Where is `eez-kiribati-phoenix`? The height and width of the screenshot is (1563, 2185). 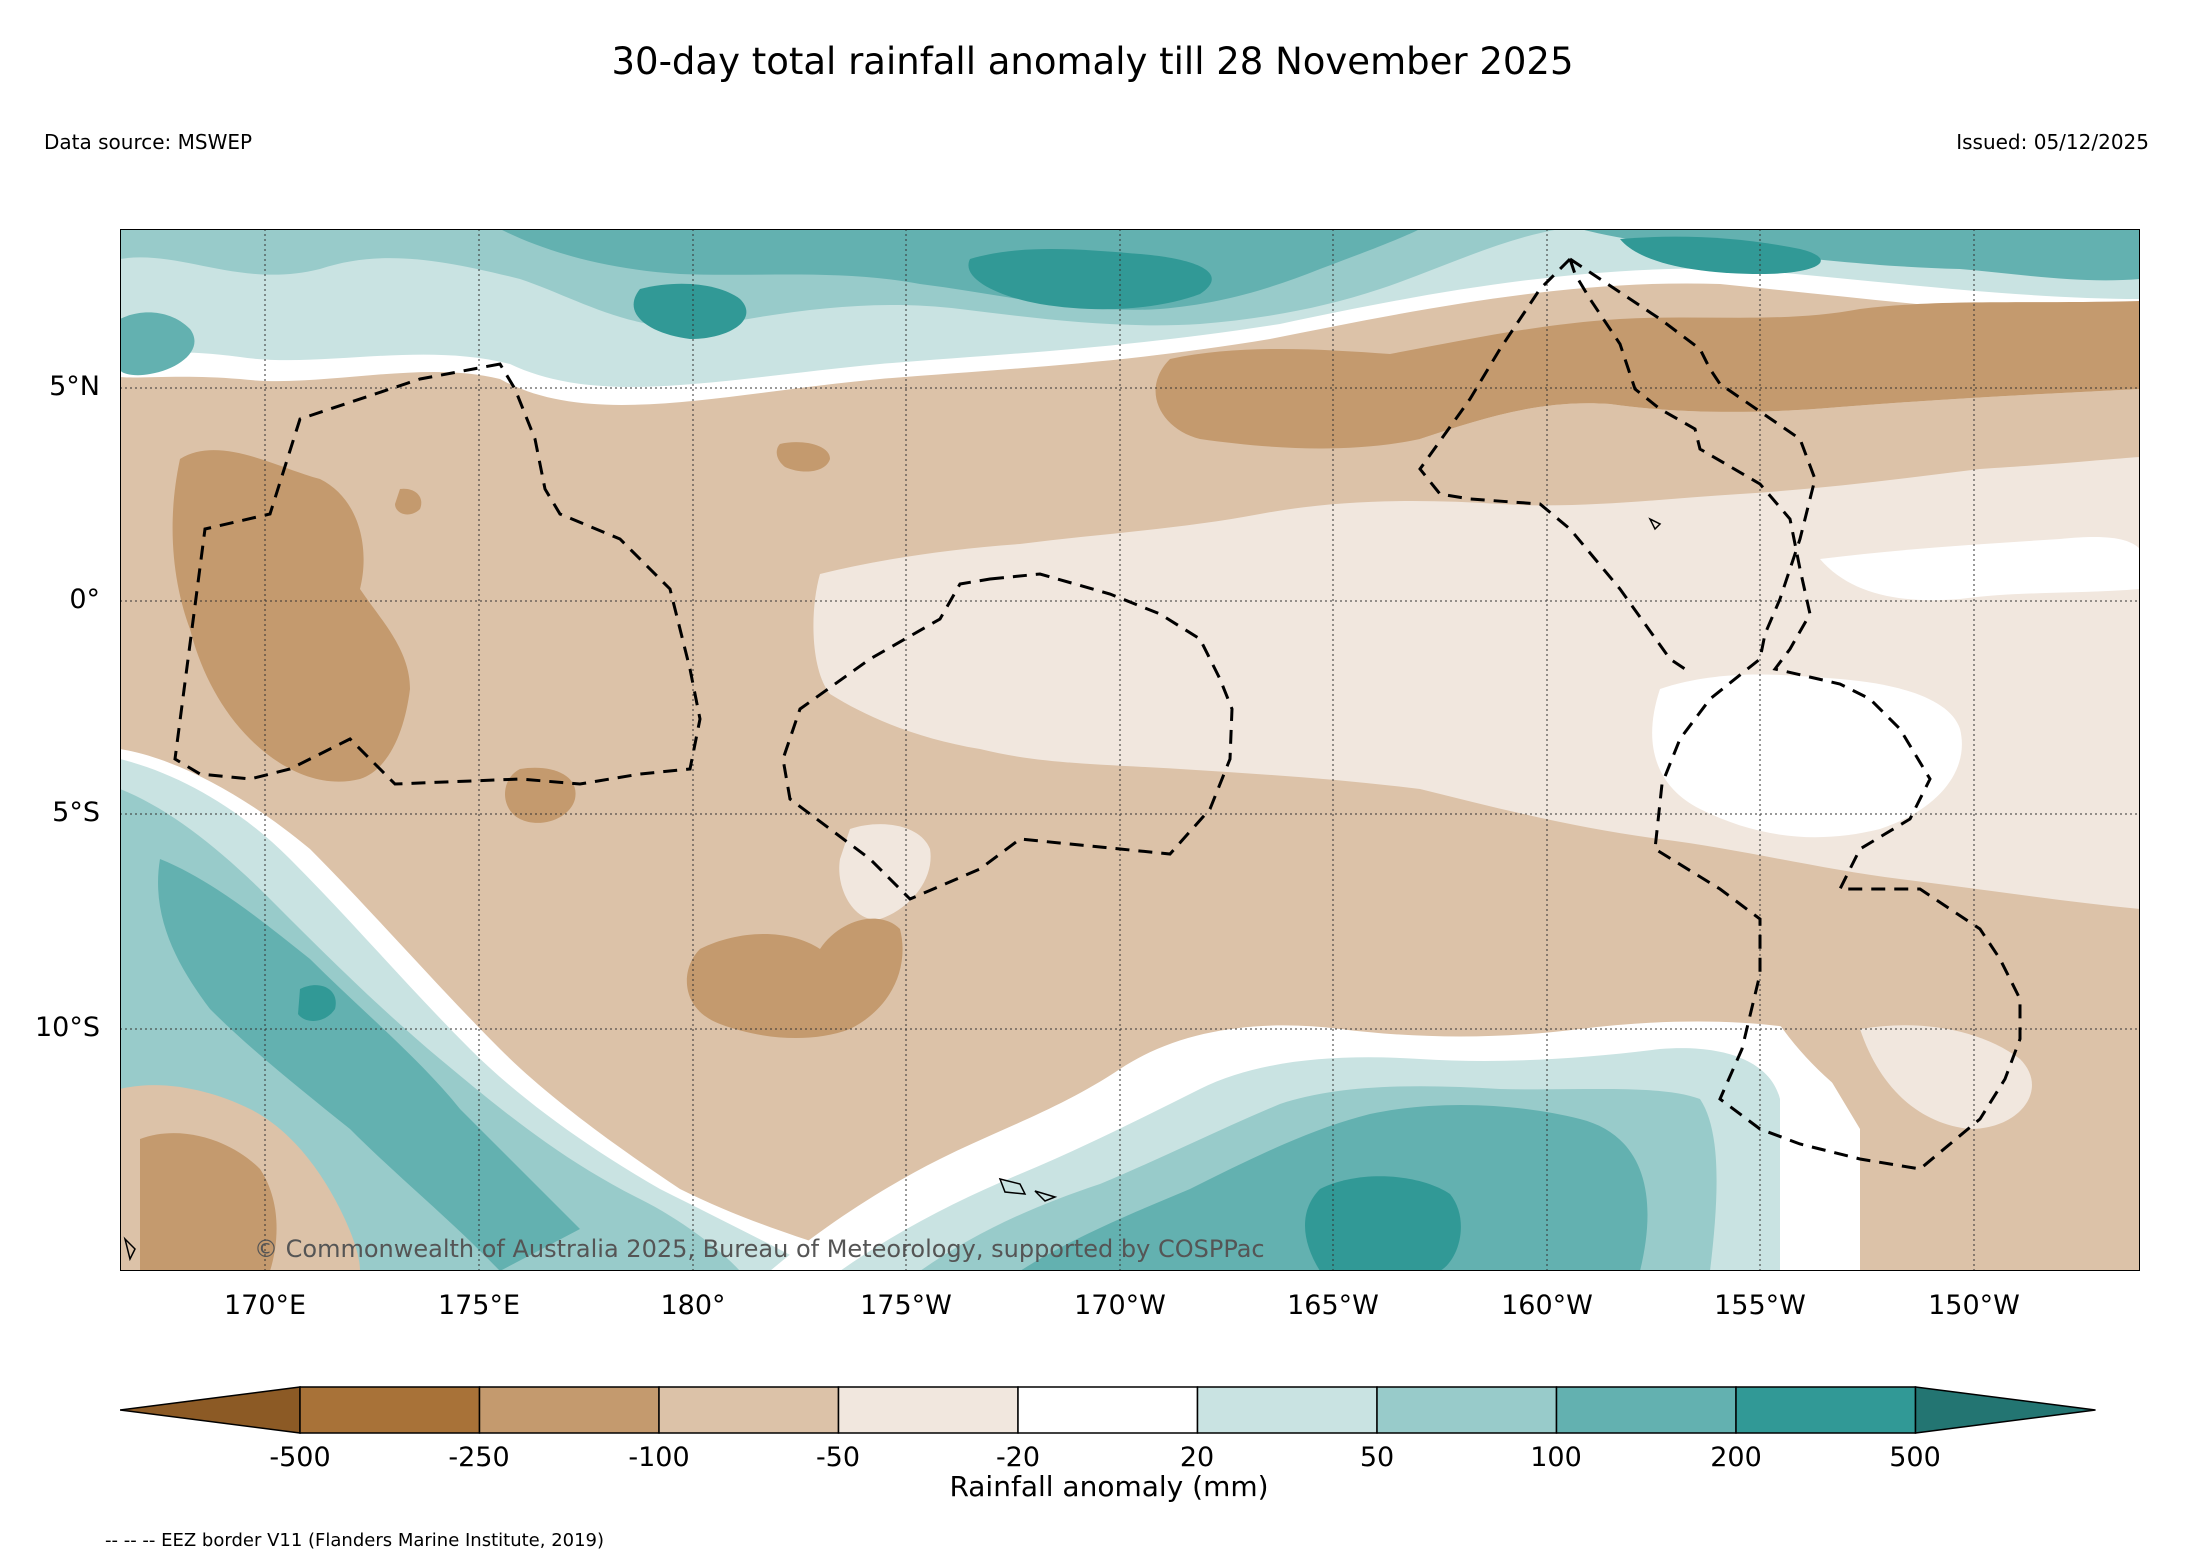 eez-kiribati-phoenix is located at coordinates (1794, 713).